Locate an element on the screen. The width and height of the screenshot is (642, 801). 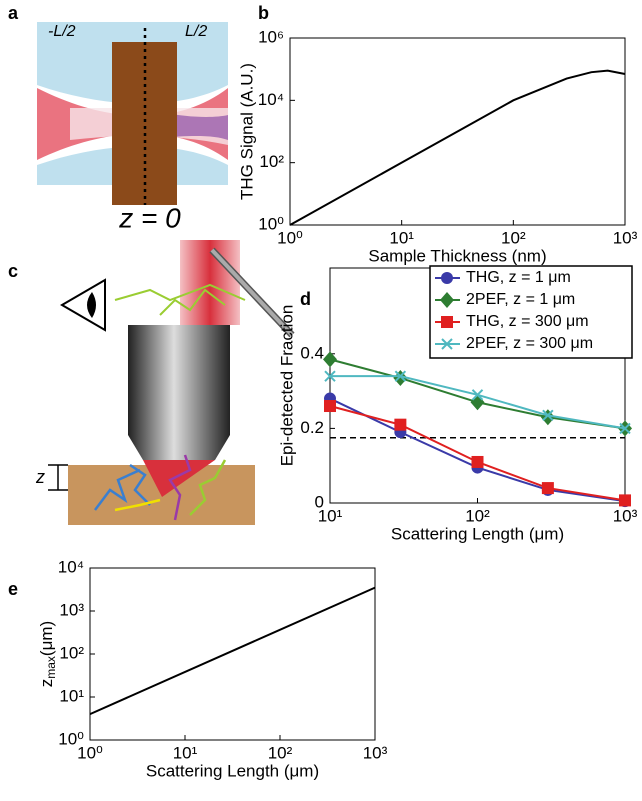
y-axis-label: THG Signal (A.U.) is located at coordinates (246, 131).